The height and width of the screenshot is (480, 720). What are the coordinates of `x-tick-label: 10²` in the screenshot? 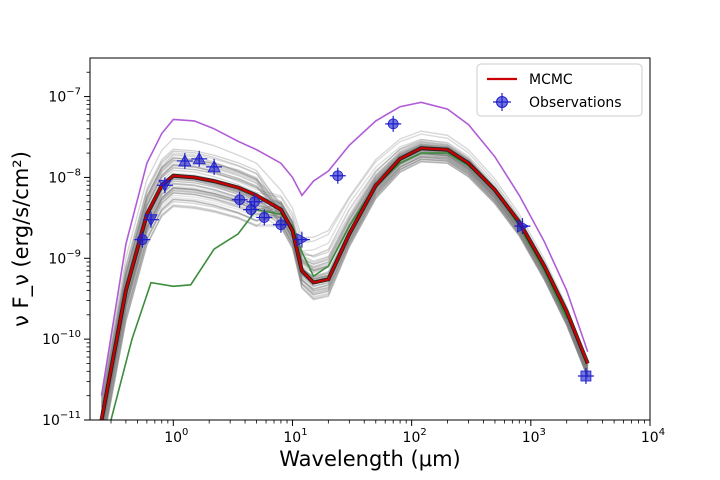 It's located at (415, 436).